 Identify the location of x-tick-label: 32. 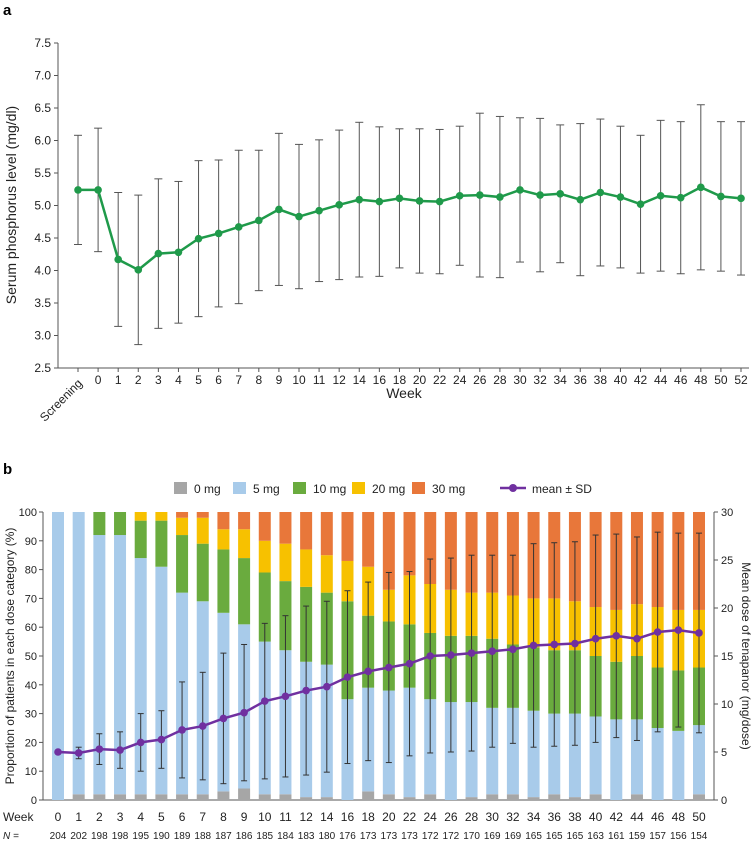
(513, 817).